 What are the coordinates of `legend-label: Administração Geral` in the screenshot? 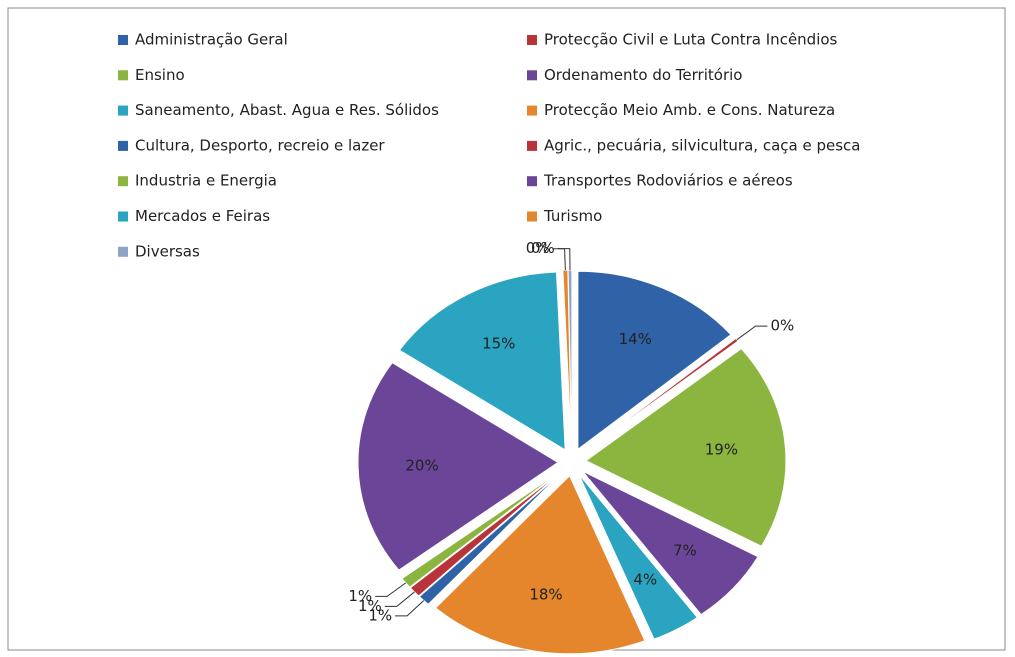 It's located at (211, 40).